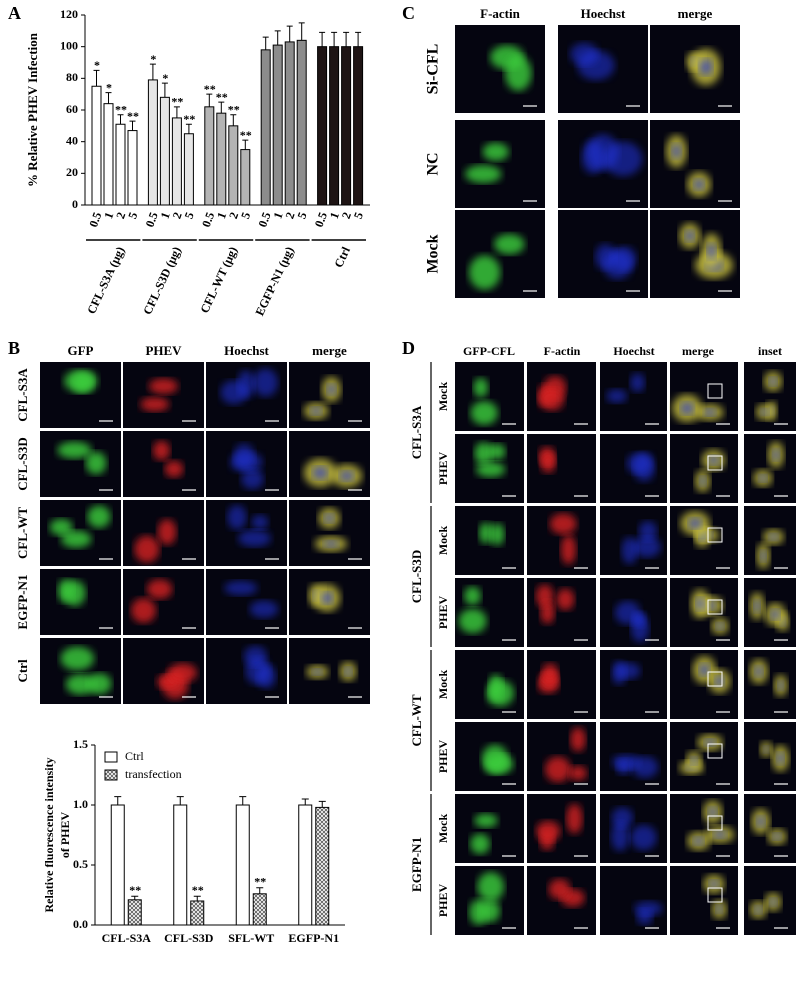 The width and height of the screenshot is (800, 981). Describe the element at coordinates (251, 938) in the screenshot. I see `x-tick-label: SFL-WT` at that location.